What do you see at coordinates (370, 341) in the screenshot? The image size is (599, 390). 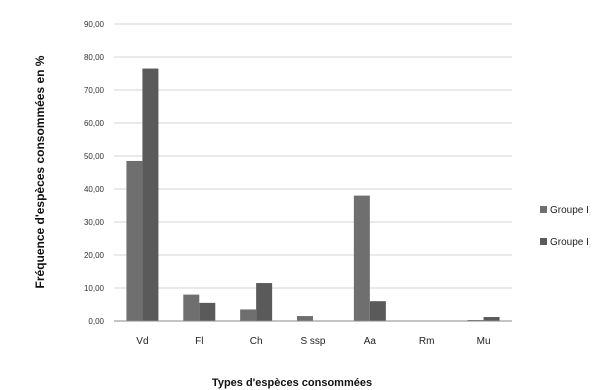 I see `x-category-label: Aa` at bounding box center [370, 341].